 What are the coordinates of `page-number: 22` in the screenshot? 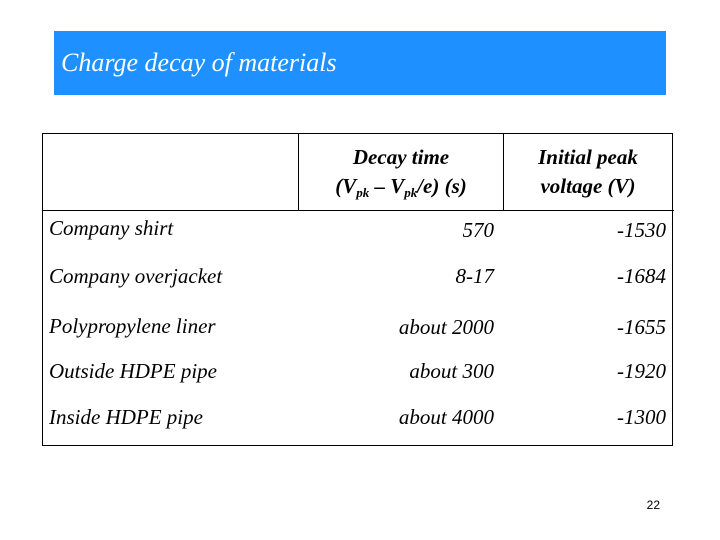 It's located at (653, 505).